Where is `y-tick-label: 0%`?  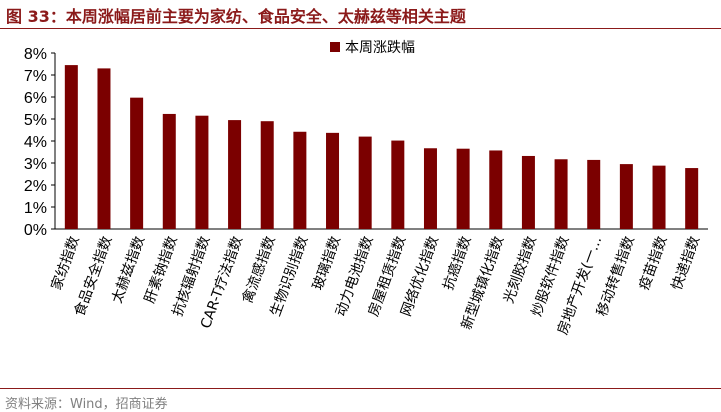 y-tick-label: 0% is located at coordinates (35, 230).